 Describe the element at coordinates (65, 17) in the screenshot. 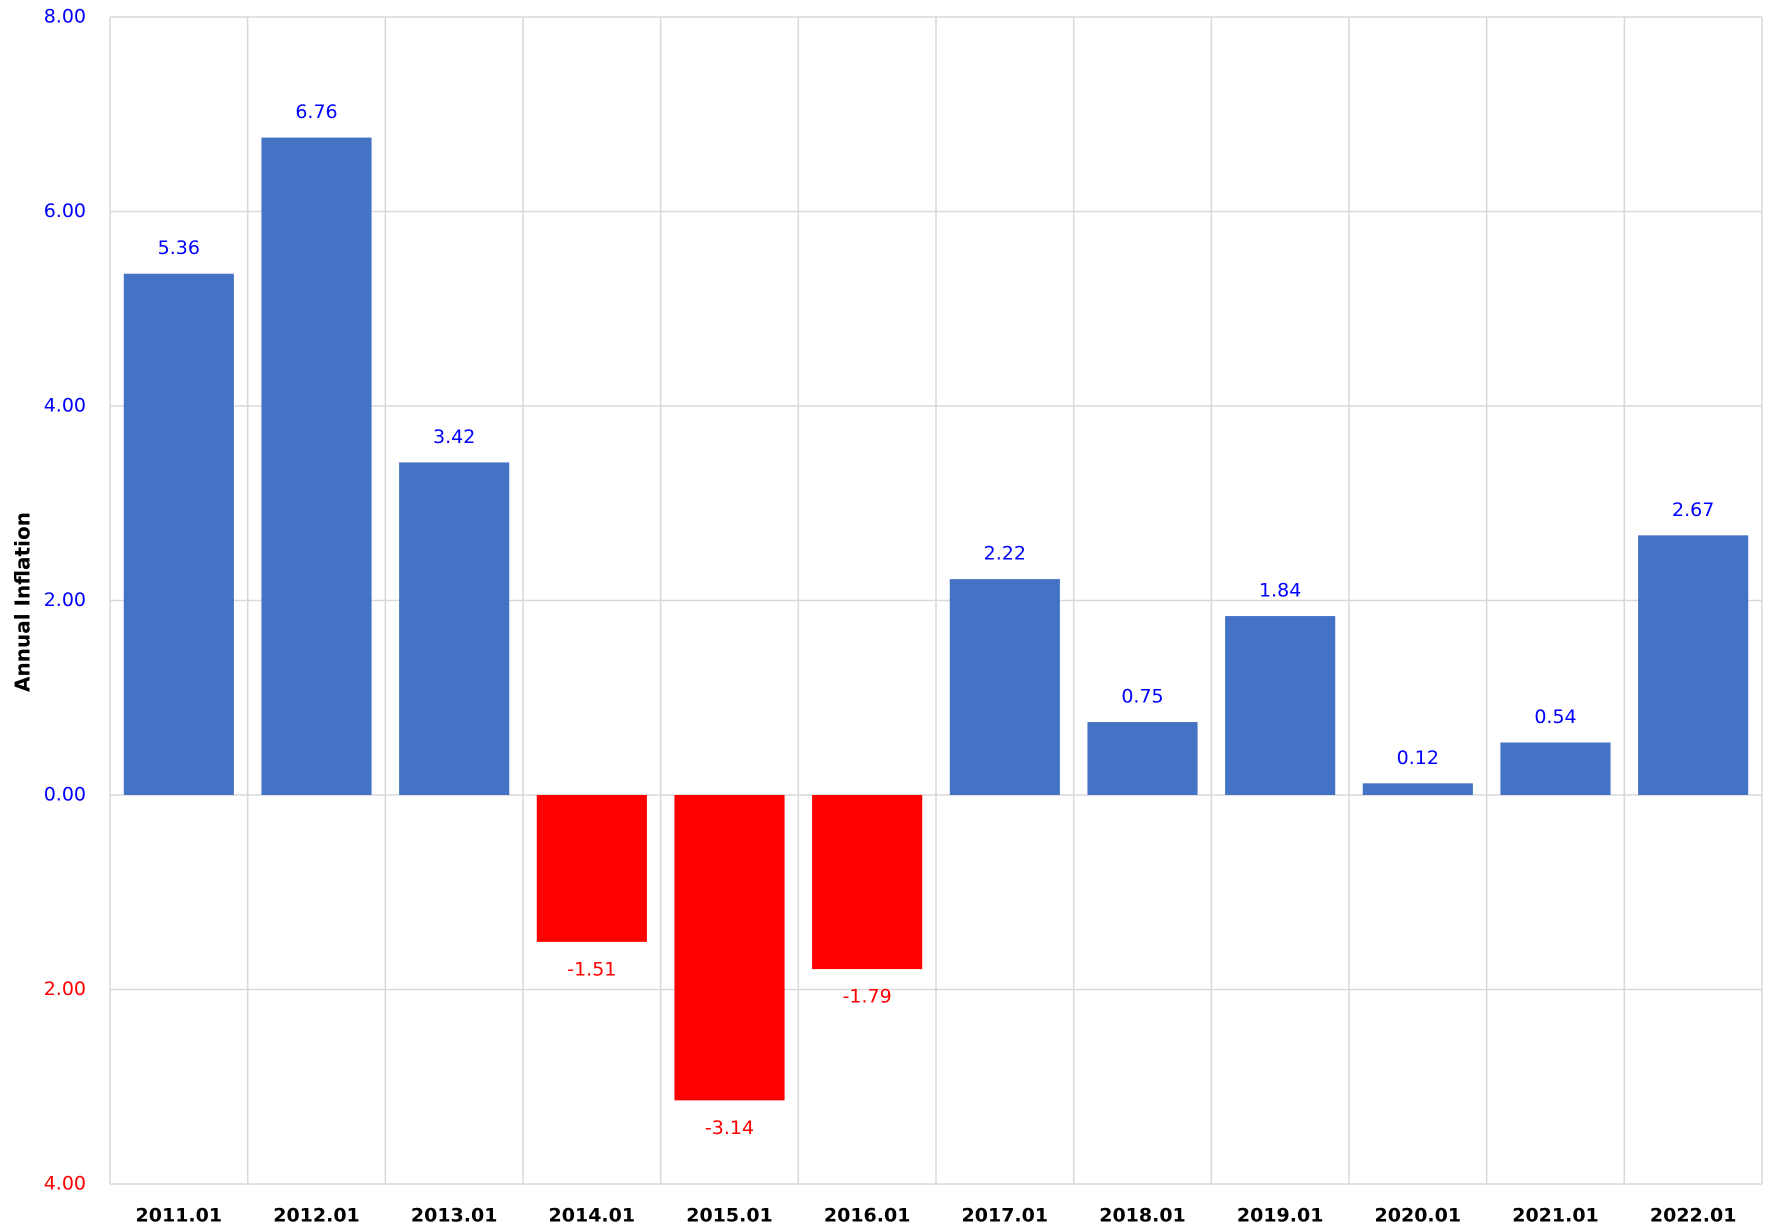

I see `y-tick-label: 8.00` at that location.